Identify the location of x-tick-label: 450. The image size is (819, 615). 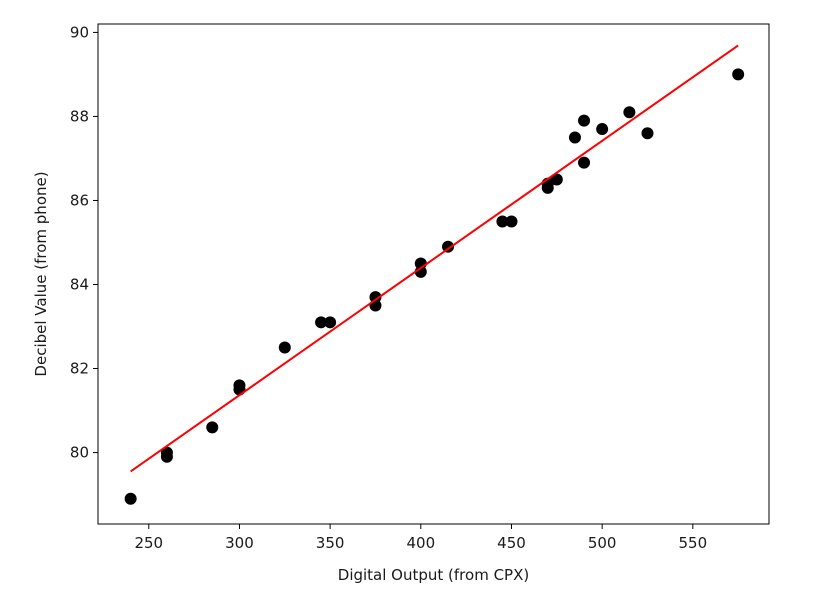
(511, 543).